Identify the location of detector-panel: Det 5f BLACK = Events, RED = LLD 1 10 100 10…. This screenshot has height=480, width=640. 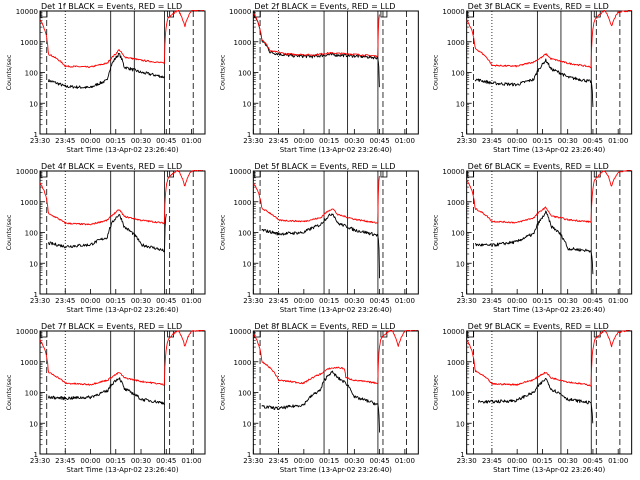
(318, 238).